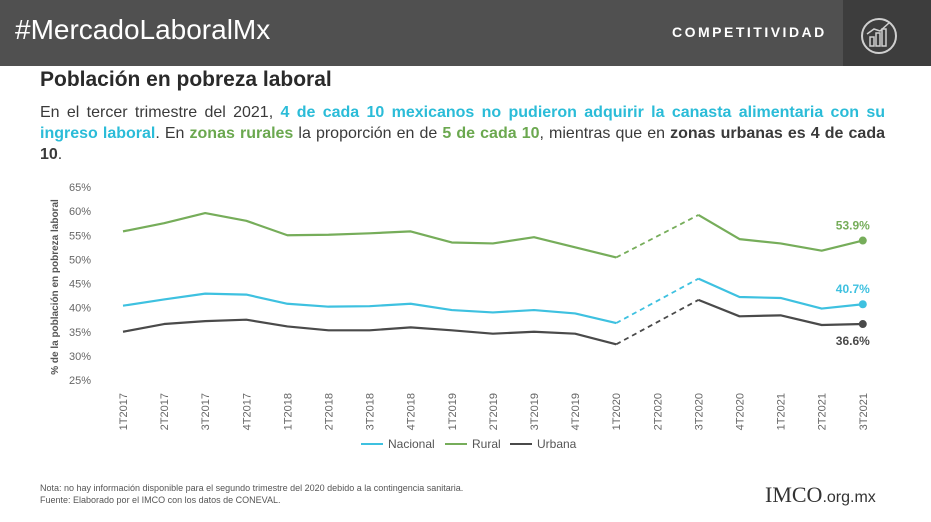  What do you see at coordinates (486, 444) in the screenshot?
I see `legend-label: Rural` at bounding box center [486, 444].